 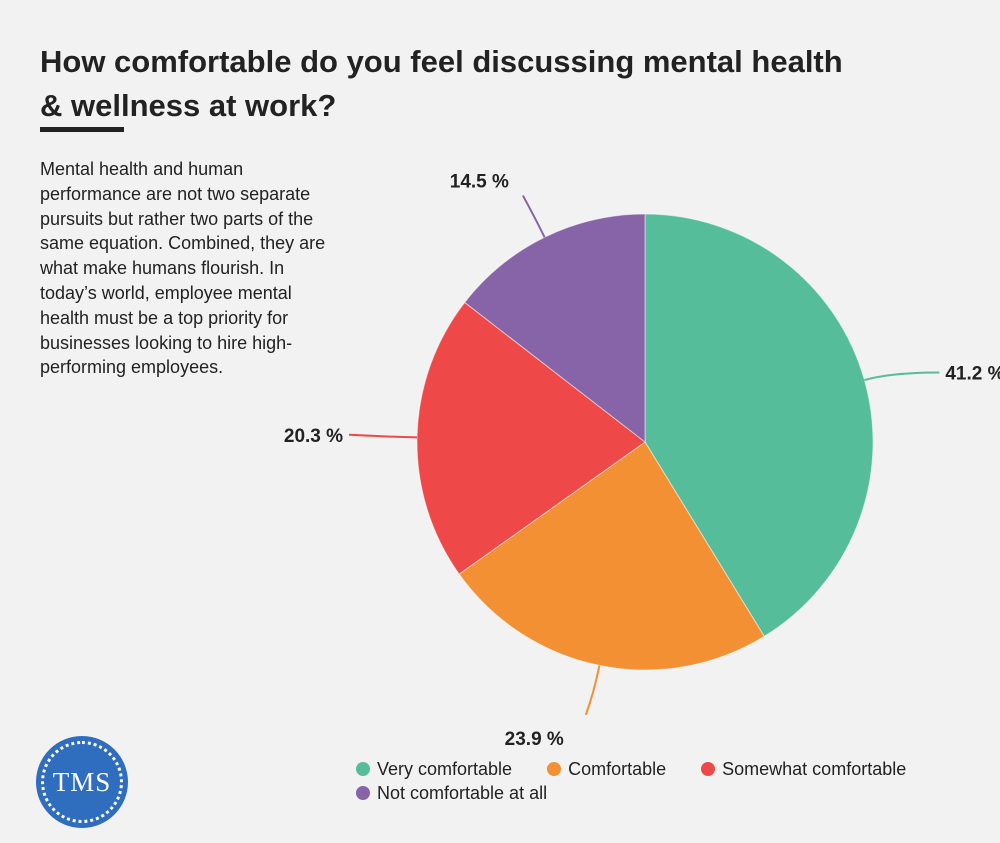 I want to click on slice-data-label: 41.2 %, so click(x=972, y=373).